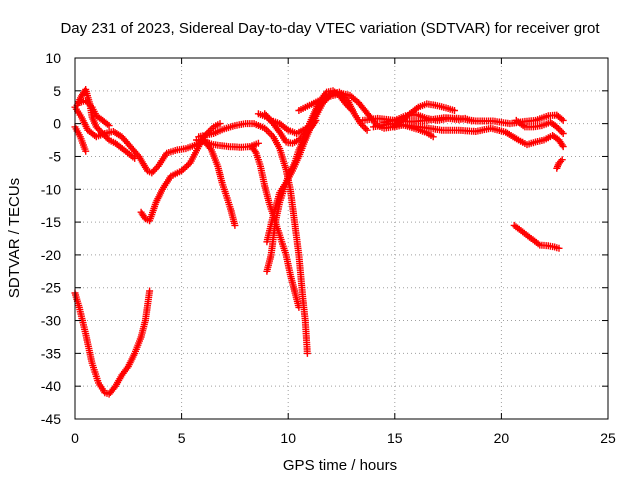 Image resolution: width=640 pixels, height=480 pixels. What do you see at coordinates (14, 238) in the screenshot?
I see `y-axis-label: SDTVAR / TECUs` at bounding box center [14, 238].